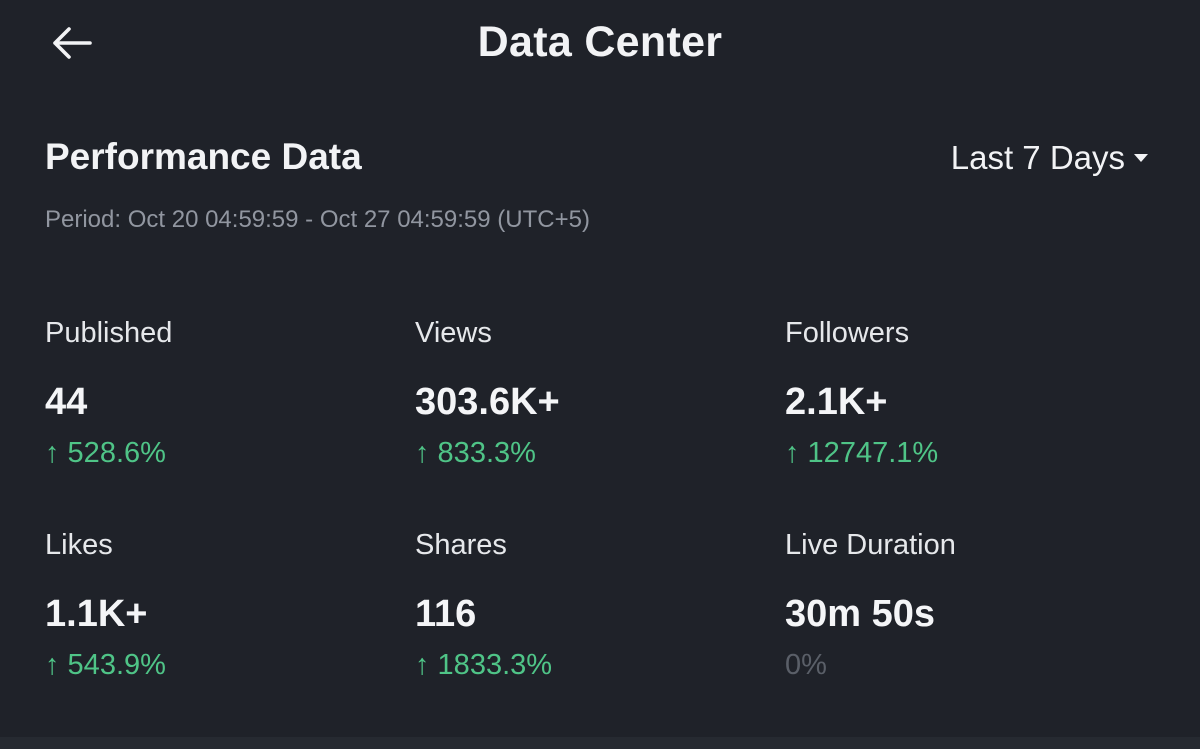 The height and width of the screenshot is (749, 1200). What do you see at coordinates (580, 393) in the screenshot?
I see `metric-views: Views 303.6K+ ↑ 833.3%` at bounding box center [580, 393].